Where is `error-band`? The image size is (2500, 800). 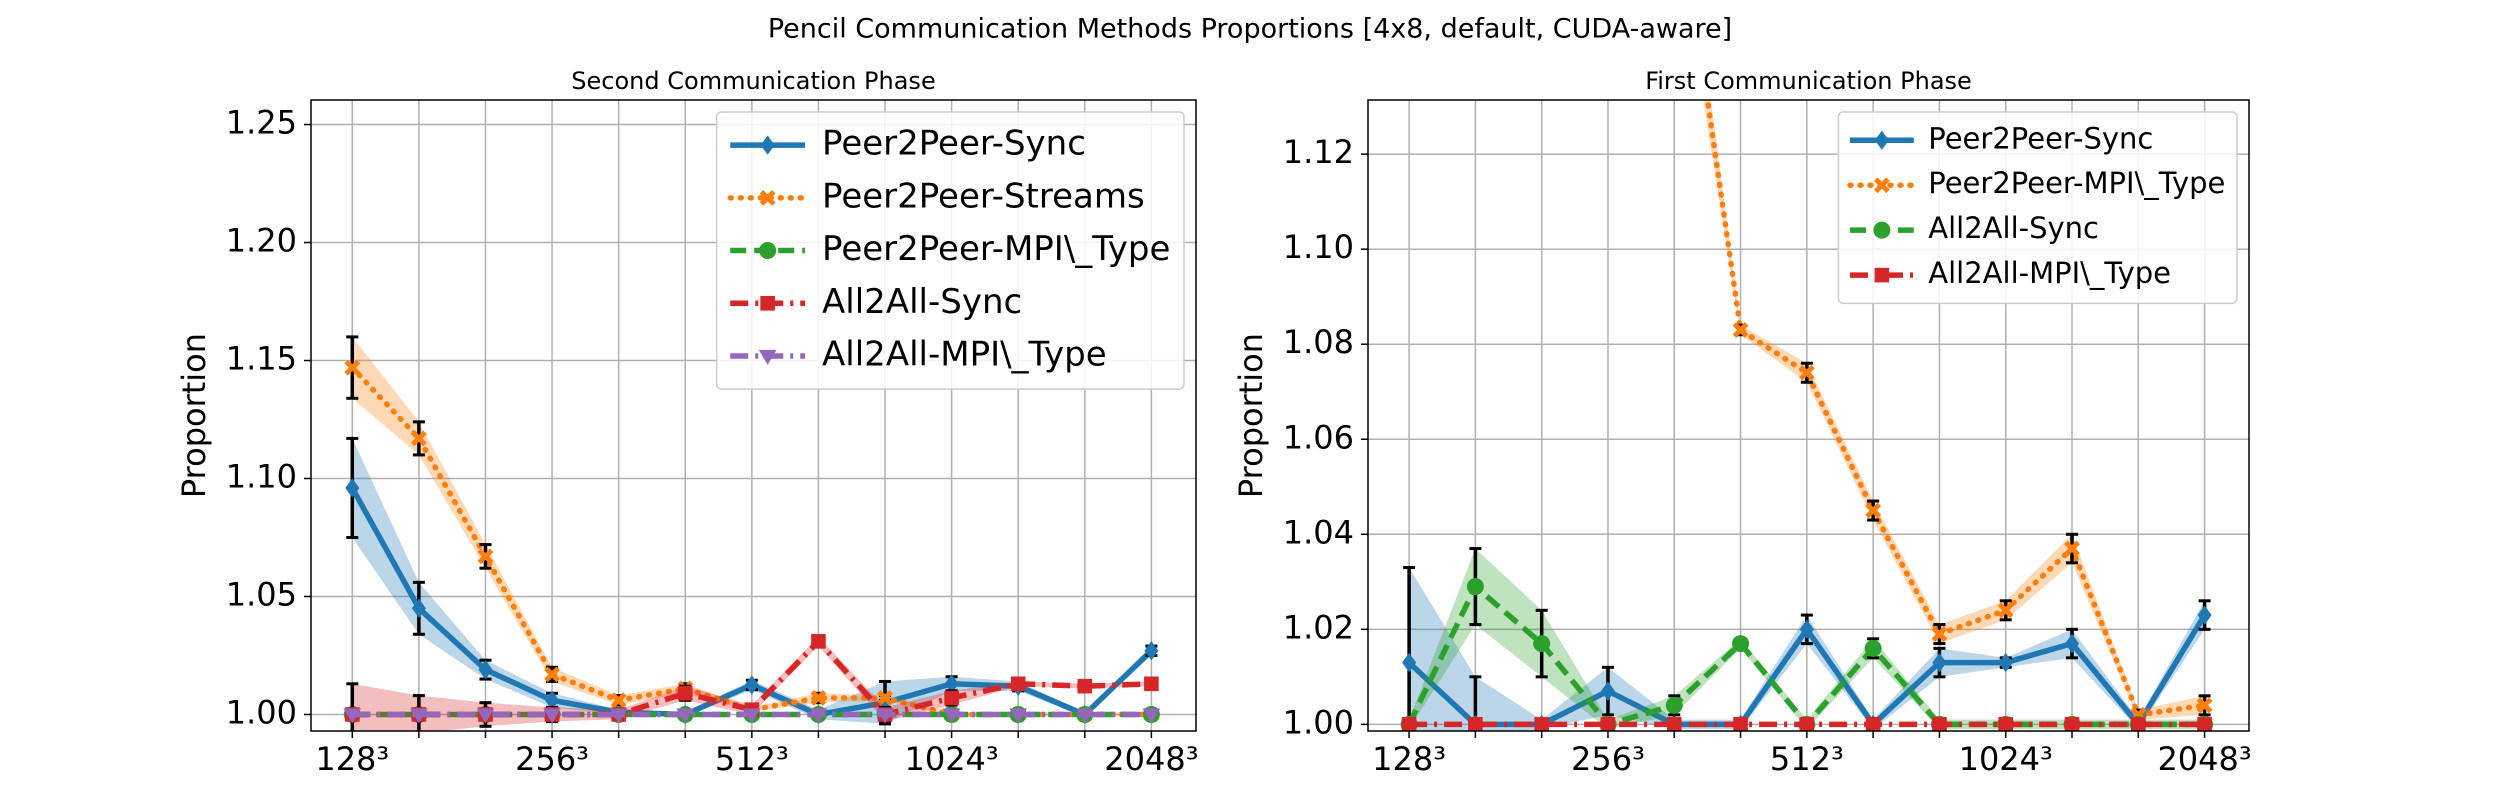
error-band is located at coordinates (1807, 639).